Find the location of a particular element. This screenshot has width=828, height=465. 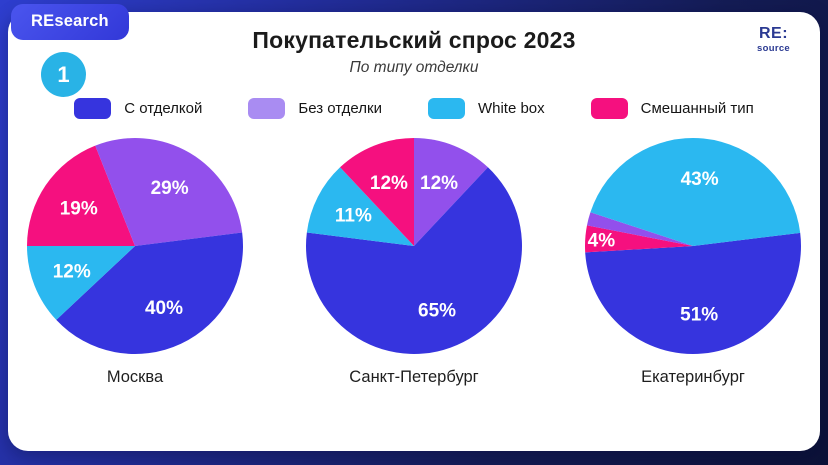

pie-slice-label: 40% is located at coordinates (164, 308).